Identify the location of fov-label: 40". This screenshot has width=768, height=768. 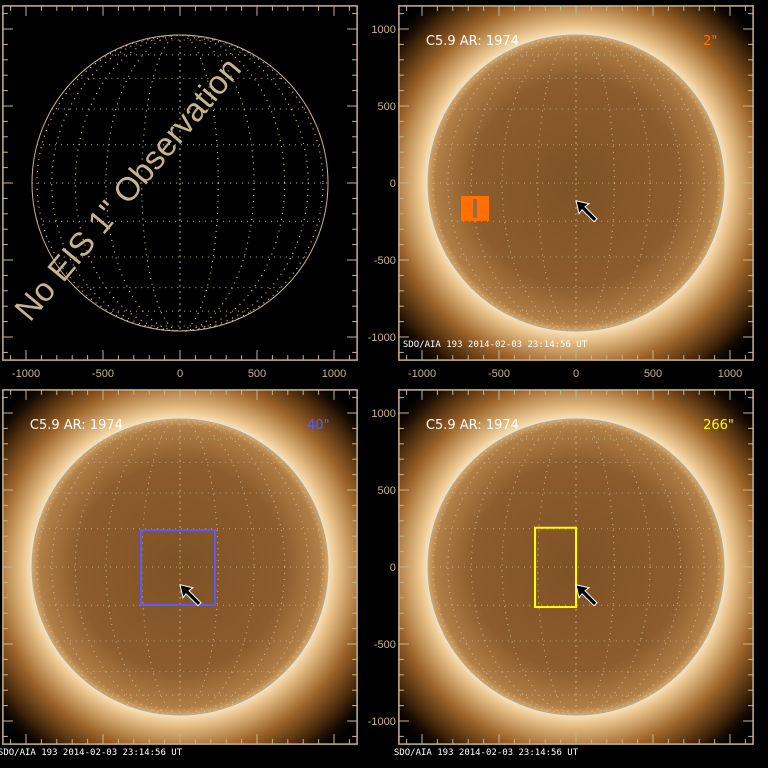
(318, 425).